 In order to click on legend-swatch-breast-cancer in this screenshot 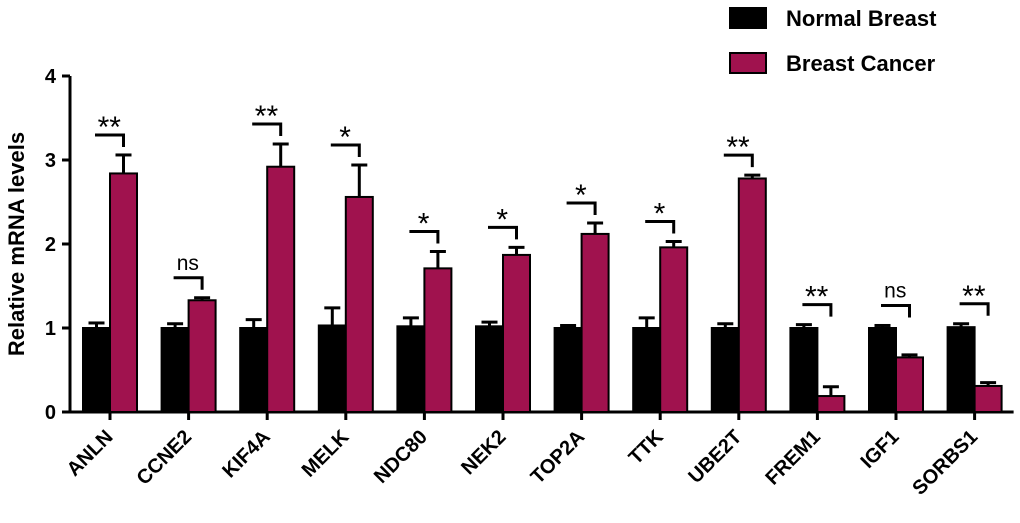, I will do `click(748, 63)`.